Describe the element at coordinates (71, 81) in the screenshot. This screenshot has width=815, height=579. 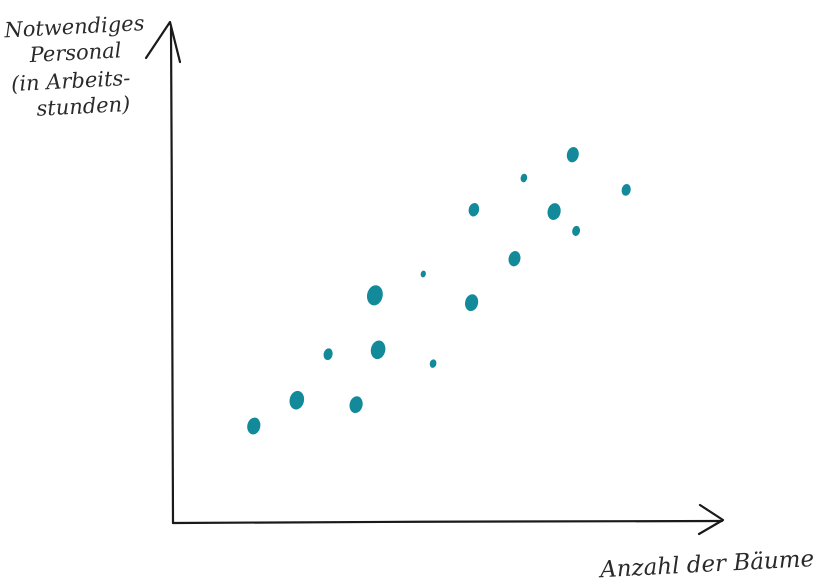
I see `y-axis-label-line-3: (in Arbeits-` at that location.